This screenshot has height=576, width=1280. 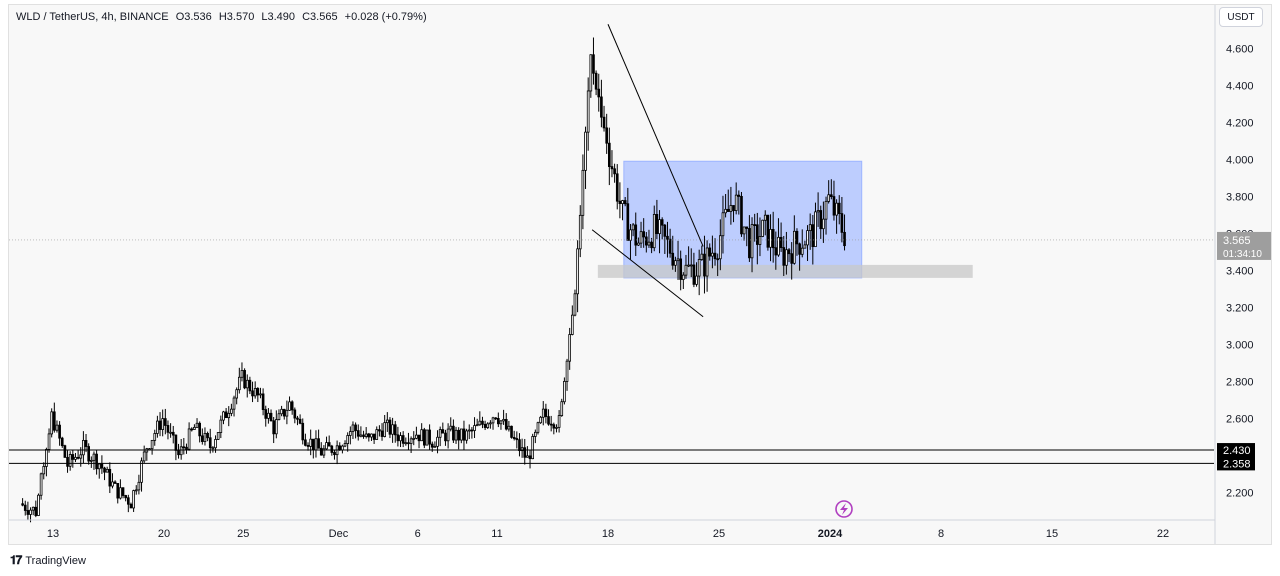 I want to click on lightning-icon, so click(x=844, y=509).